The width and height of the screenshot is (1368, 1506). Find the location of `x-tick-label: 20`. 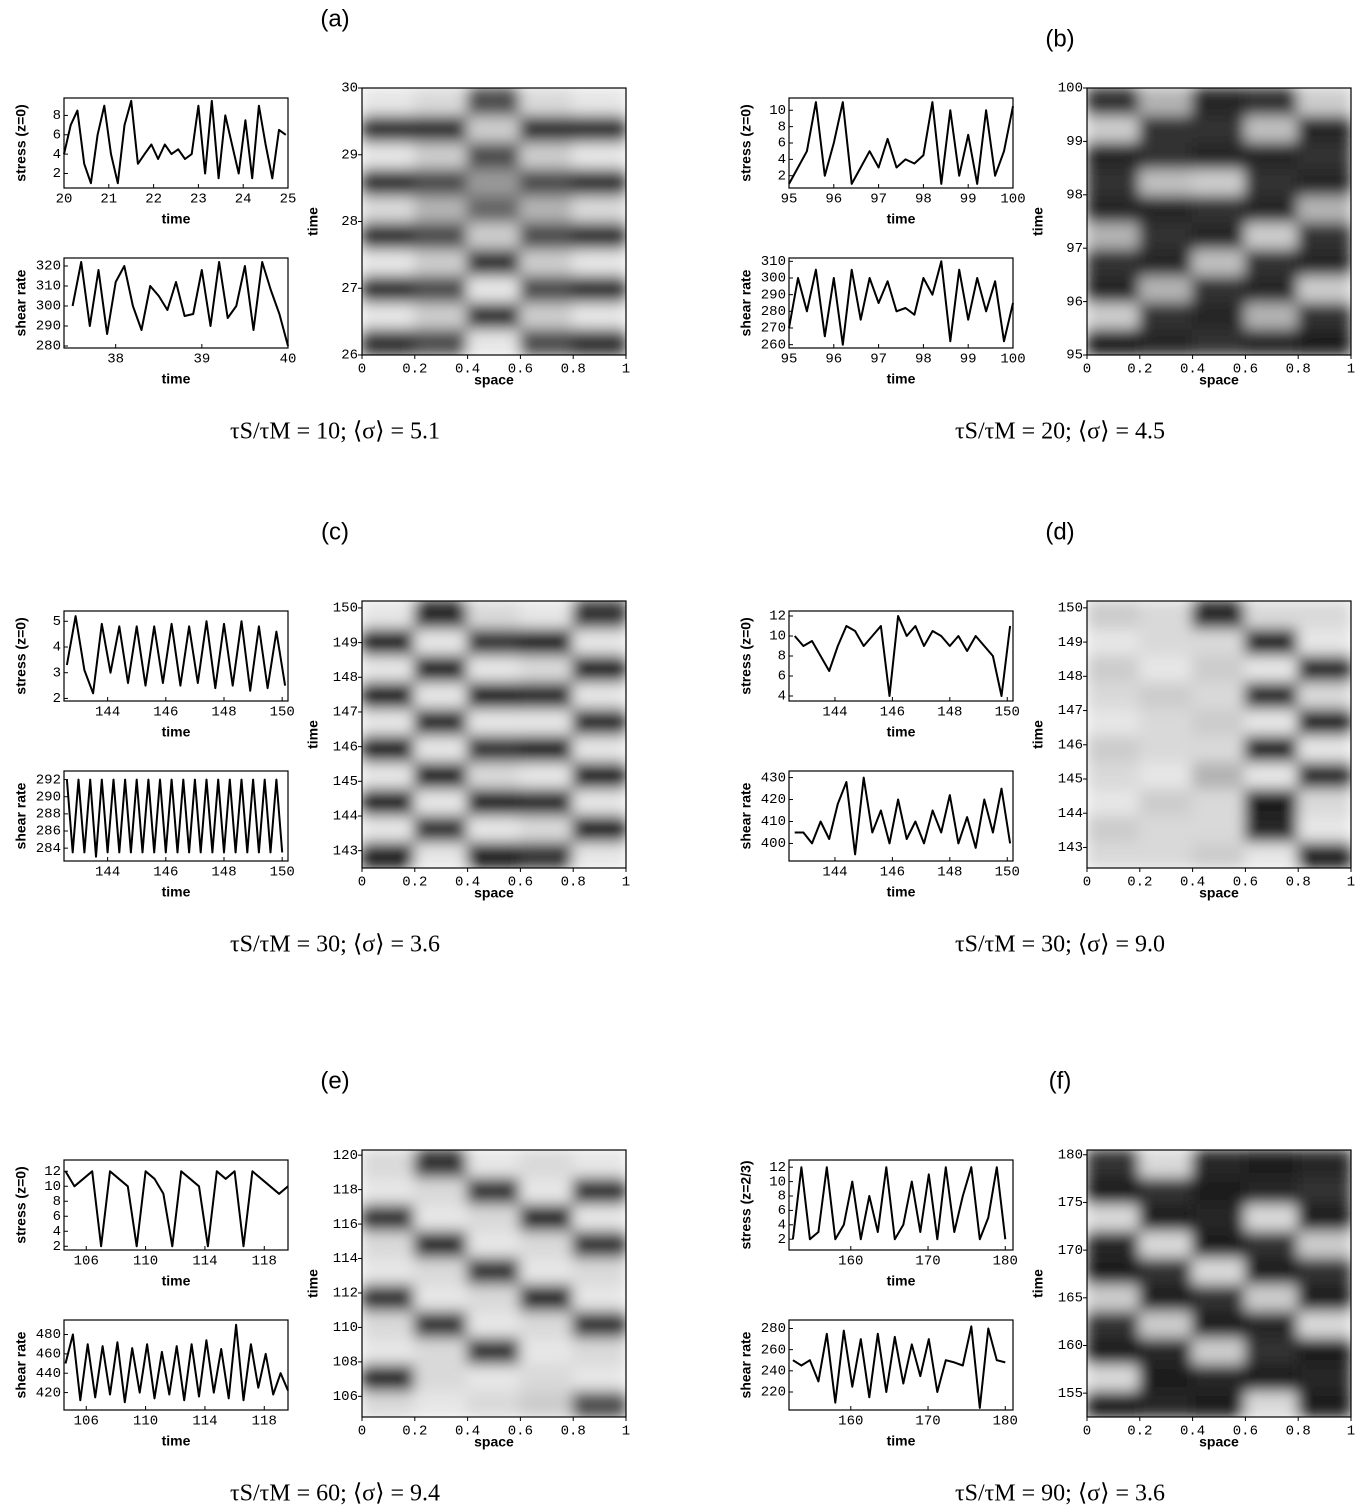

x-tick-label: 20 is located at coordinates (64, 200).